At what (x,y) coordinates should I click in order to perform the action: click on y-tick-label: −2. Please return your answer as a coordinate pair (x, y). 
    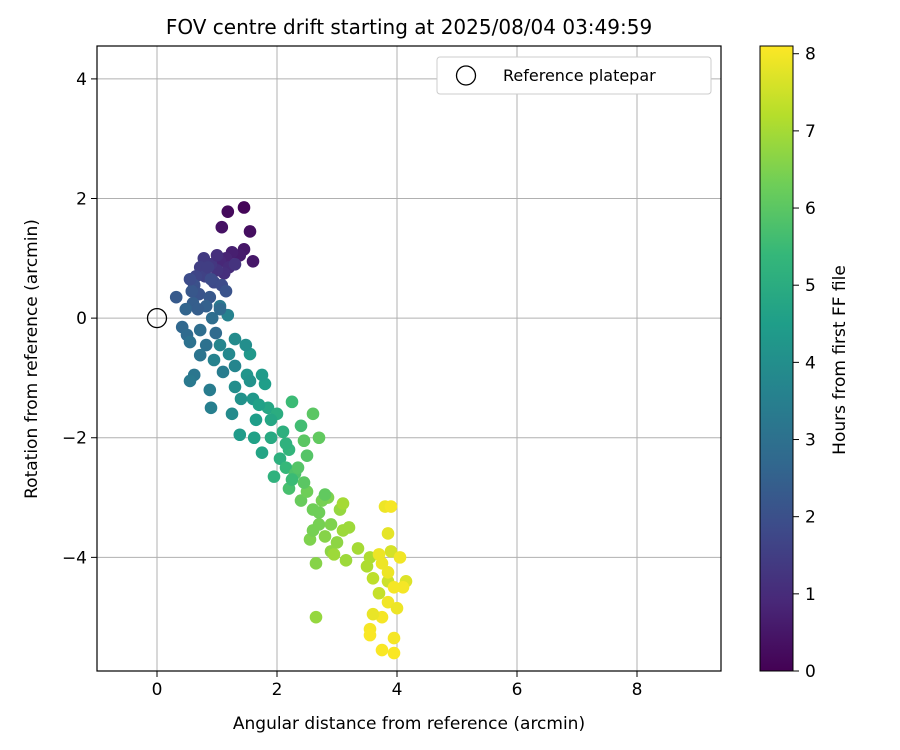
    Looking at the image, I should click on (74, 439).